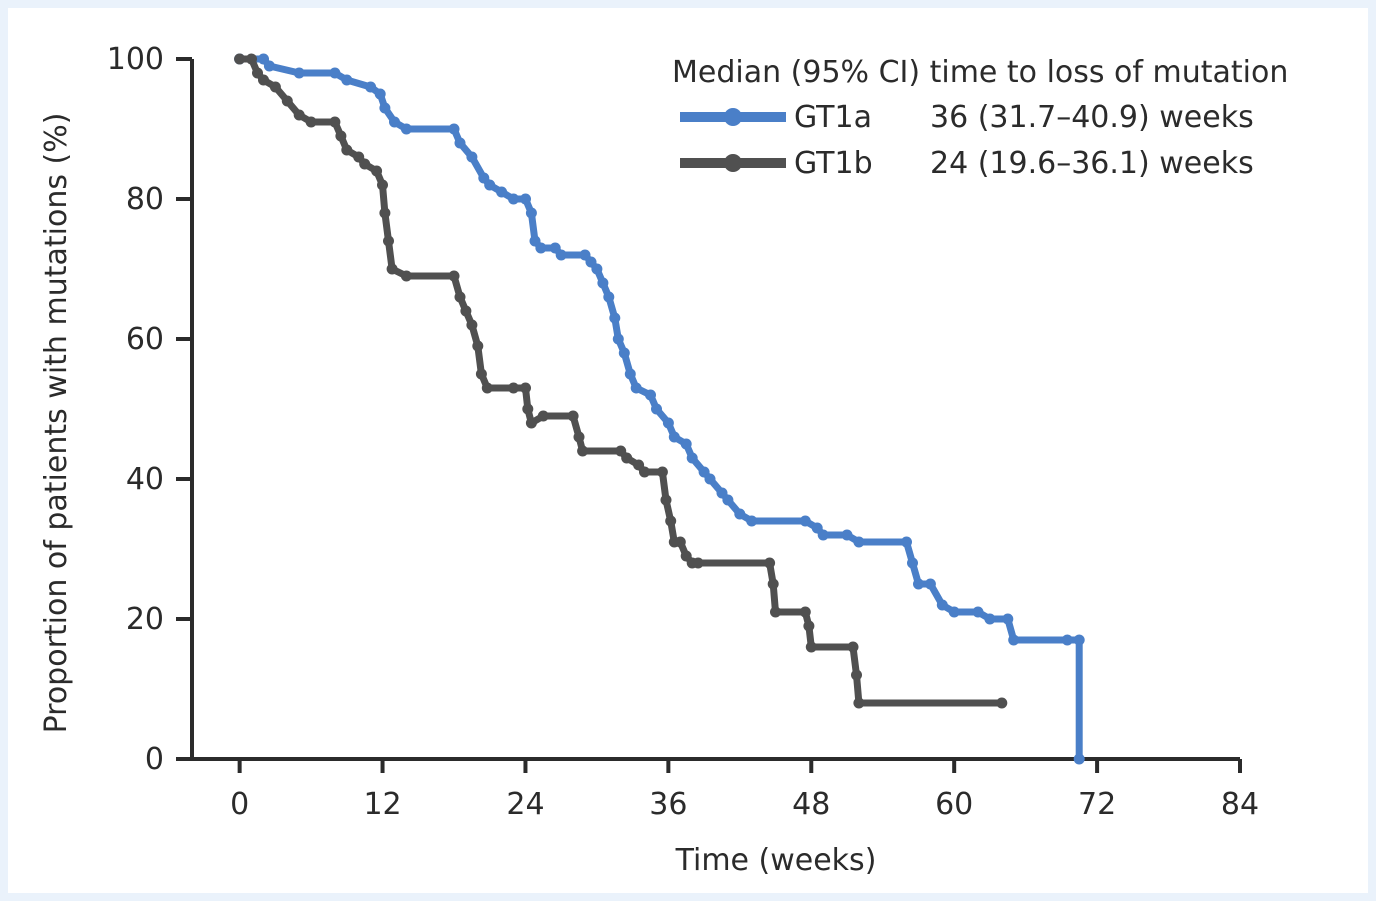 The image size is (1376, 901). I want to click on y-tick-label: 60, so click(145, 339).